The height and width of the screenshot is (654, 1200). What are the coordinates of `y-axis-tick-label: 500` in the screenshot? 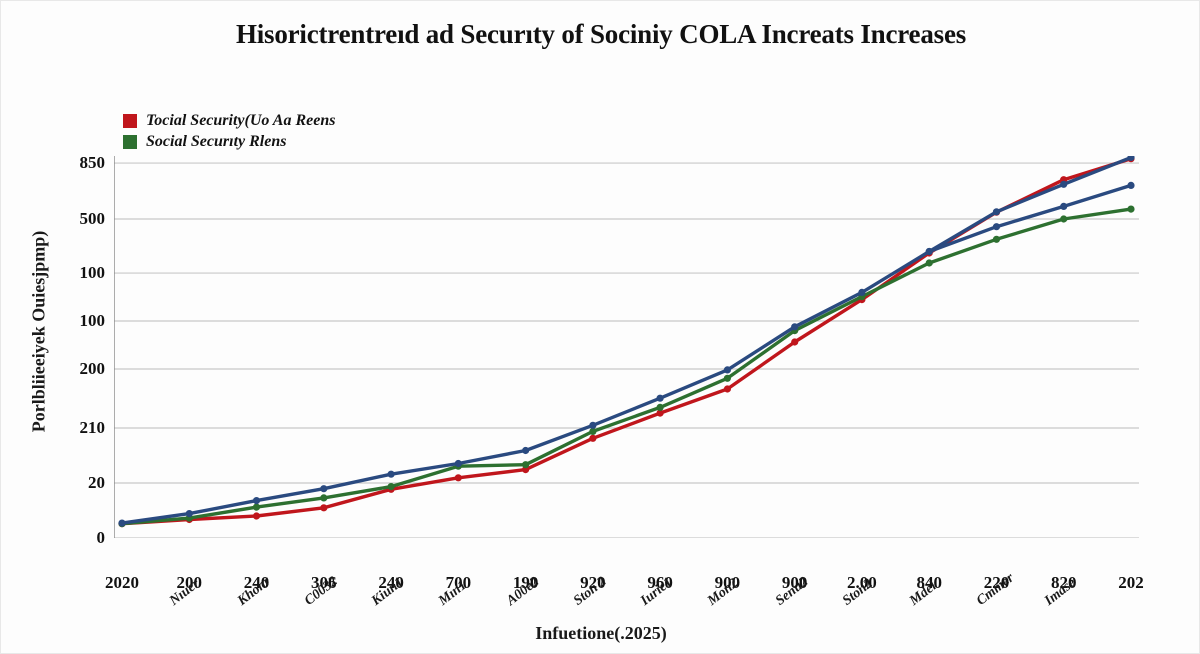 It's located at (92, 219).